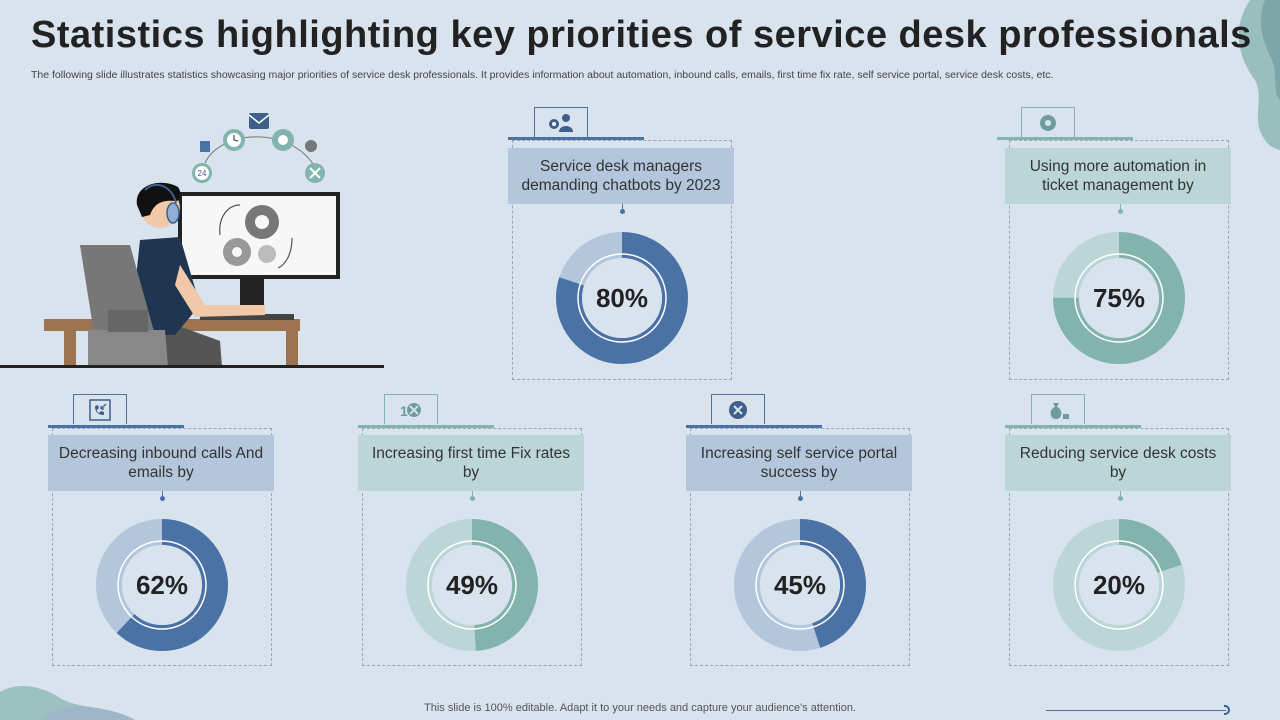  What do you see at coordinates (192, 240) in the screenshot?
I see `service-desk-illustration: 24` at bounding box center [192, 240].